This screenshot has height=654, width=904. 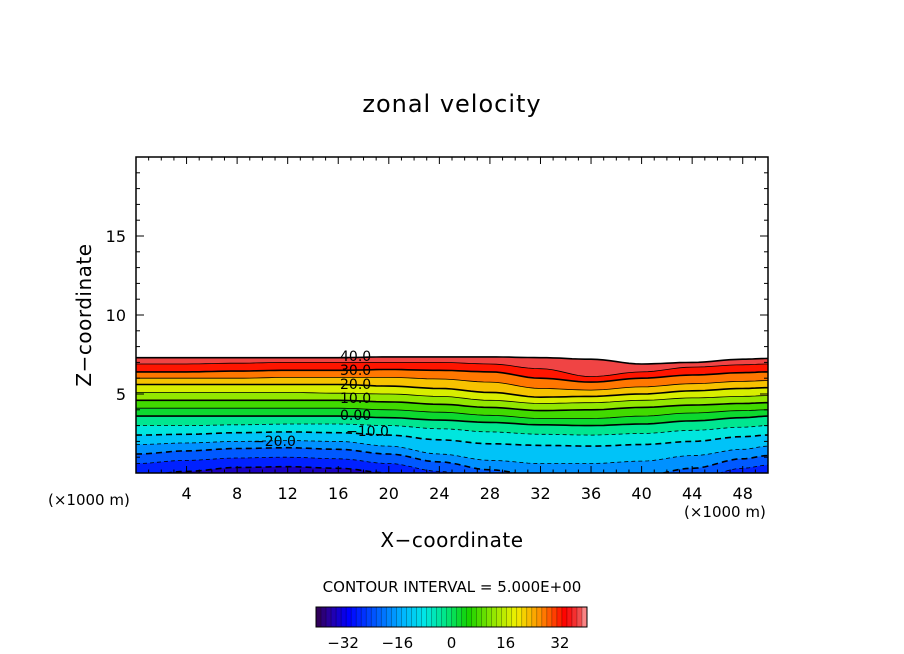 What do you see at coordinates (355, 371) in the screenshot?
I see `contour-label-30: 30.0` at bounding box center [355, 371].